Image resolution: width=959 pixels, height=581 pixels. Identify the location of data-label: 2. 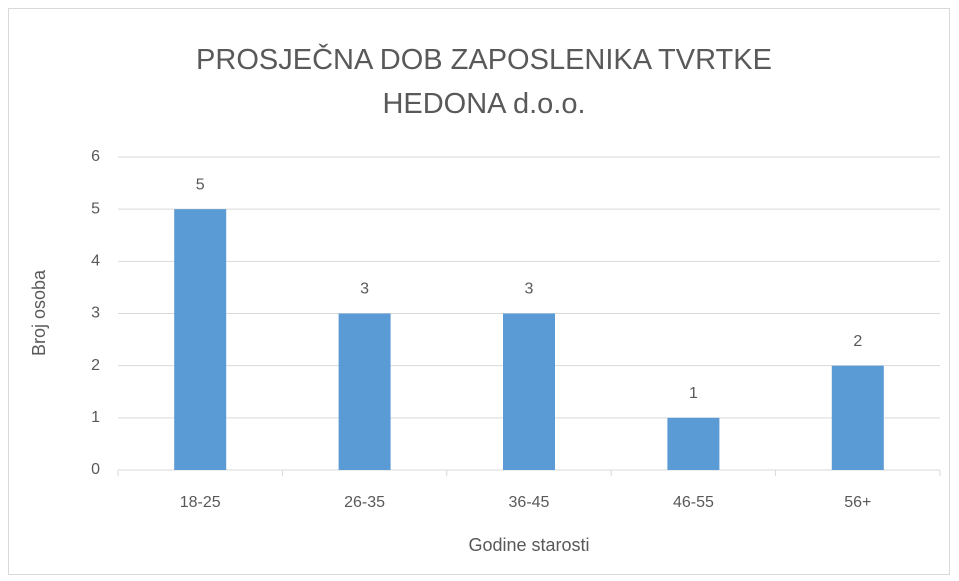
(857, 341).